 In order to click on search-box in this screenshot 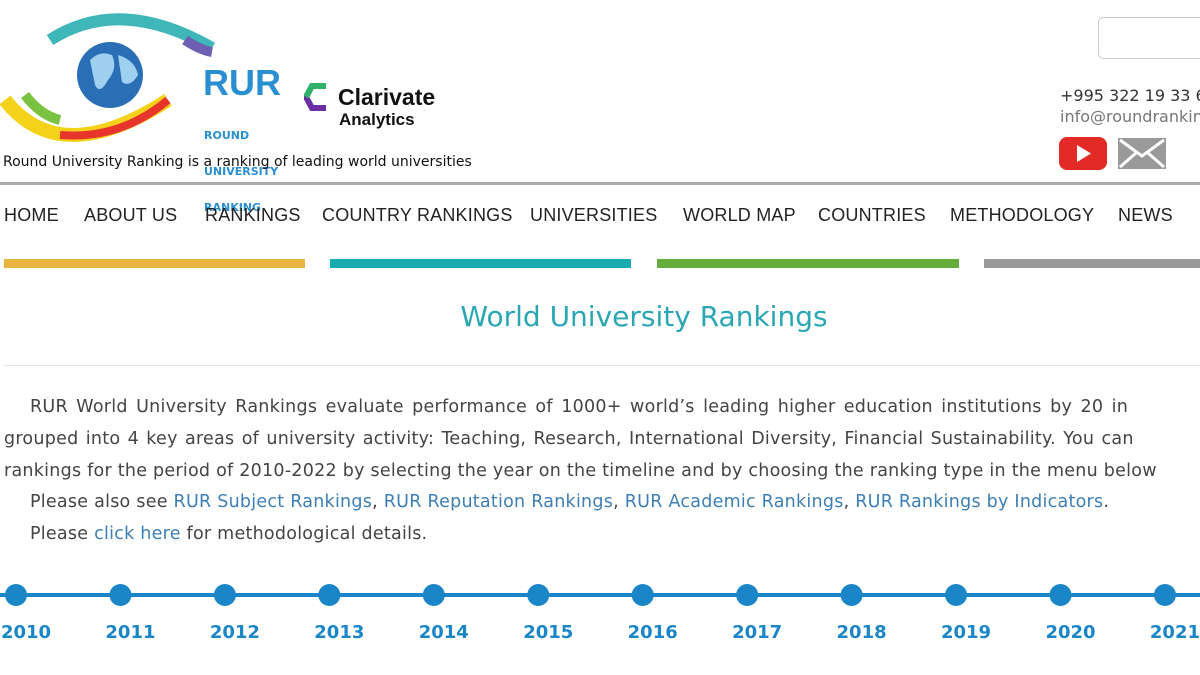, I will do `click(1149, 38)`.